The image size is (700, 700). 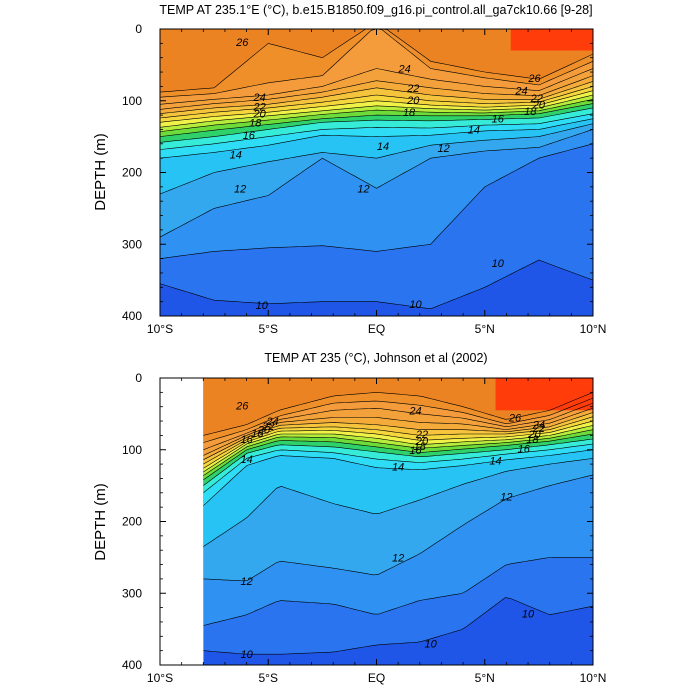 I want to click on panel-bottom-ylabel: DEPTH (m), so click(x=100, y=522).